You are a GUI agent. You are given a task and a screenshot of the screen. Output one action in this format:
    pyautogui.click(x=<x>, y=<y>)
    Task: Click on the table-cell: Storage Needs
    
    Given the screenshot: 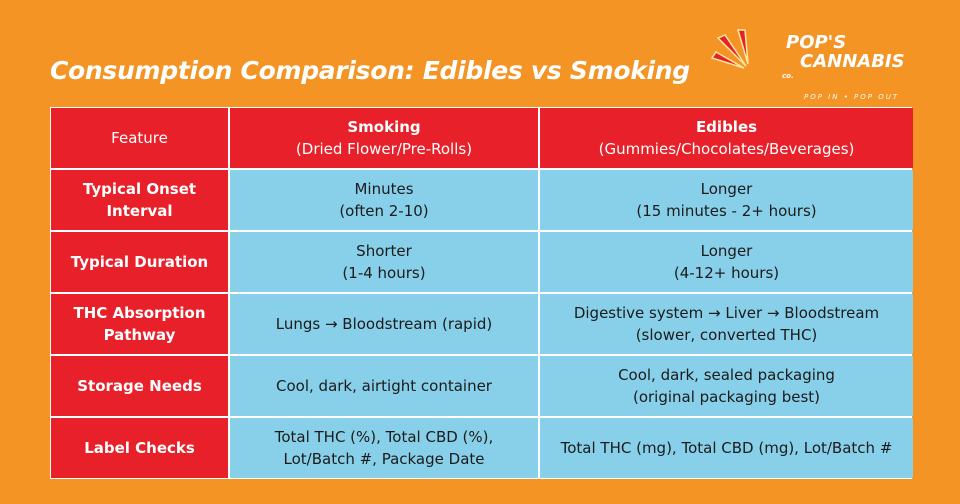 What is the action you would take?
    pyautogui.click(x=139, y=386)
    